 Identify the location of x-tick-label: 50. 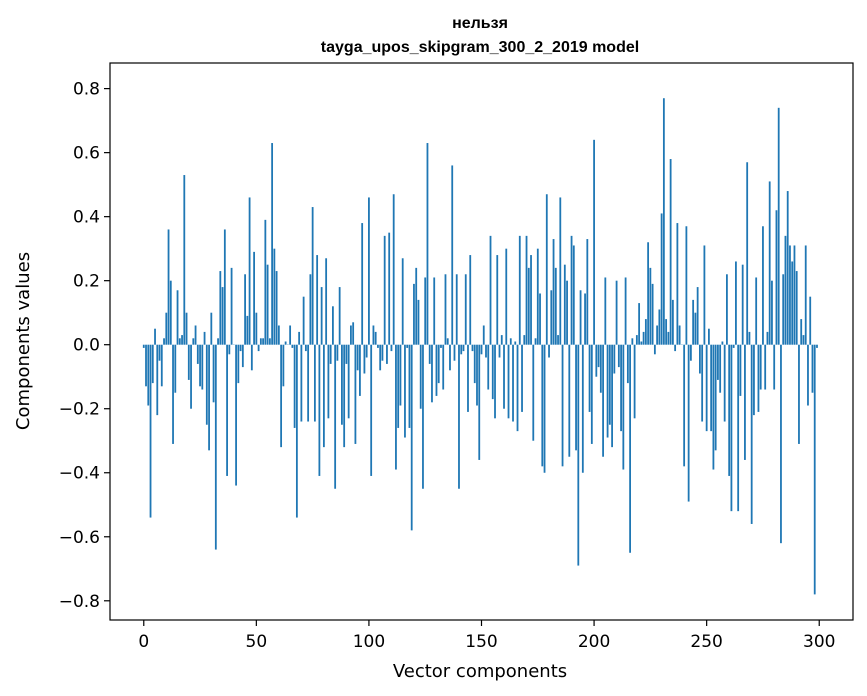
(257, 642).